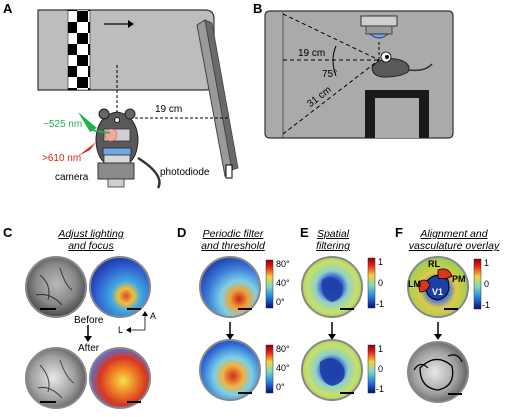 The width and height of the screenshot is (506, 417). What do you see at coordinates (72, 177) in the screenshot?
I see `camera-label: camera` at bounding box center [72, 177].